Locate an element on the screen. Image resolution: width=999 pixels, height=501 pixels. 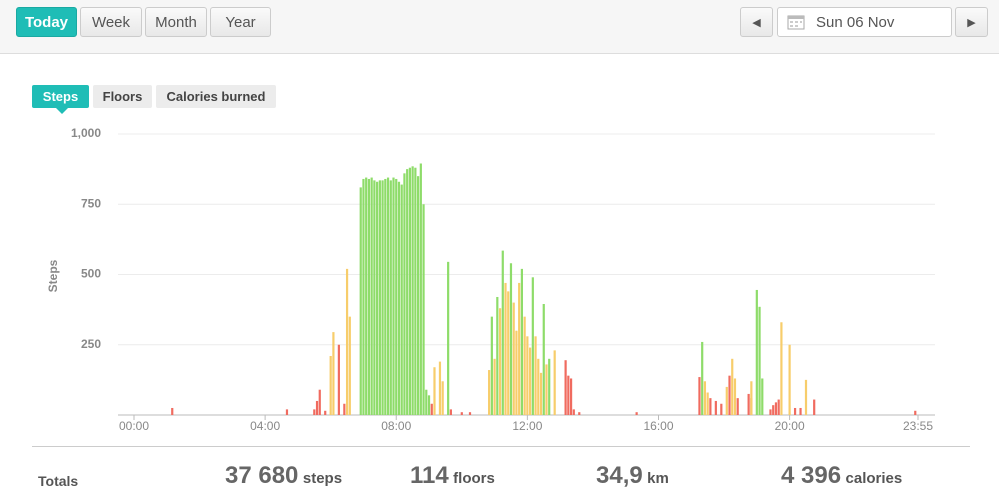
x-tick-label: 04:00 is located at coordinates (265, 426).